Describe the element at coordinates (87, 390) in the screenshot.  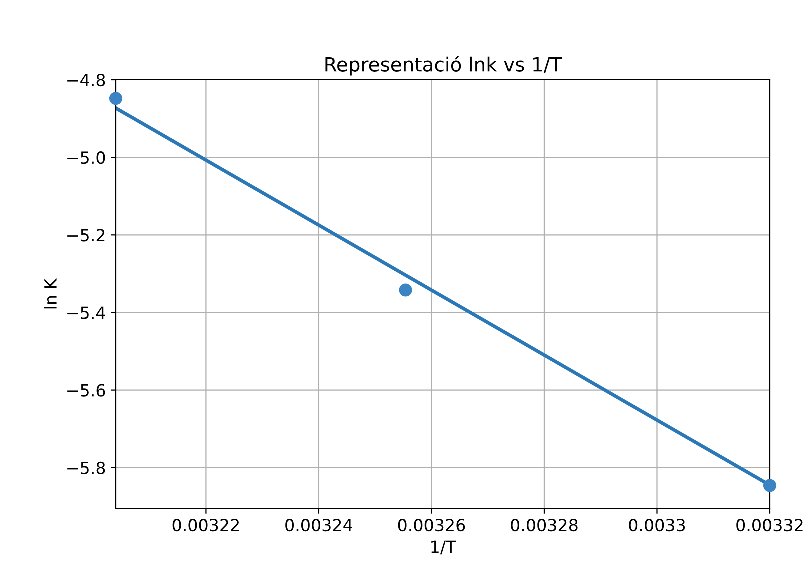
I see `y-tick-label: −5.6` at that location.